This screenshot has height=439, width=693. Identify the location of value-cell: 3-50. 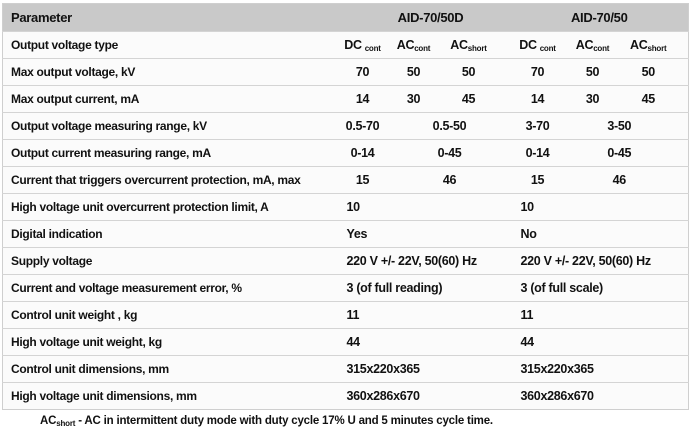
(619, 126).